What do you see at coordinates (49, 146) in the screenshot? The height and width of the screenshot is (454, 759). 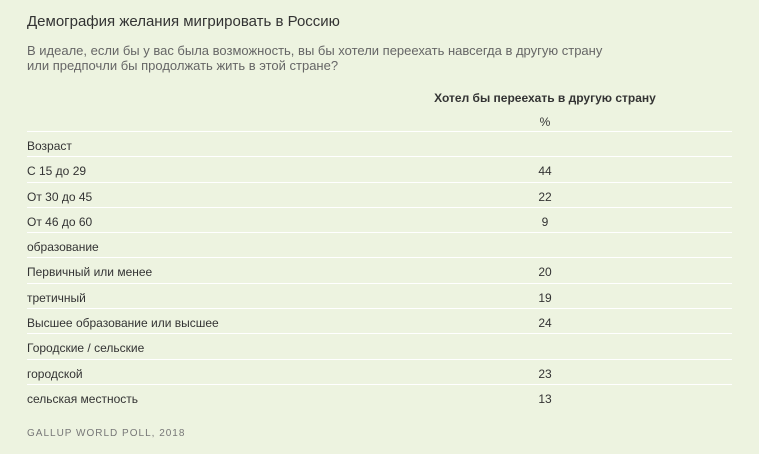 I see `group-label: Возраст` at bounding box center [49, 146].